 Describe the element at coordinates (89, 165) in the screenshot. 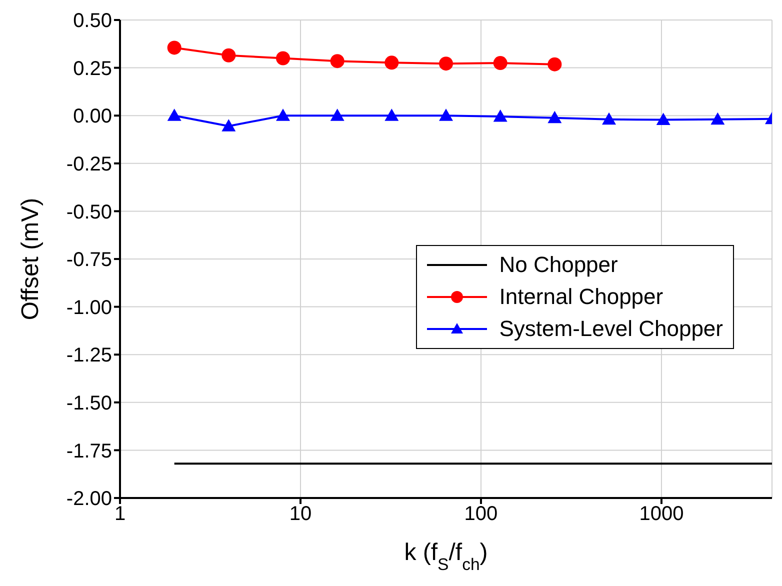

I see `y-tick-label: -0.25` at that location.